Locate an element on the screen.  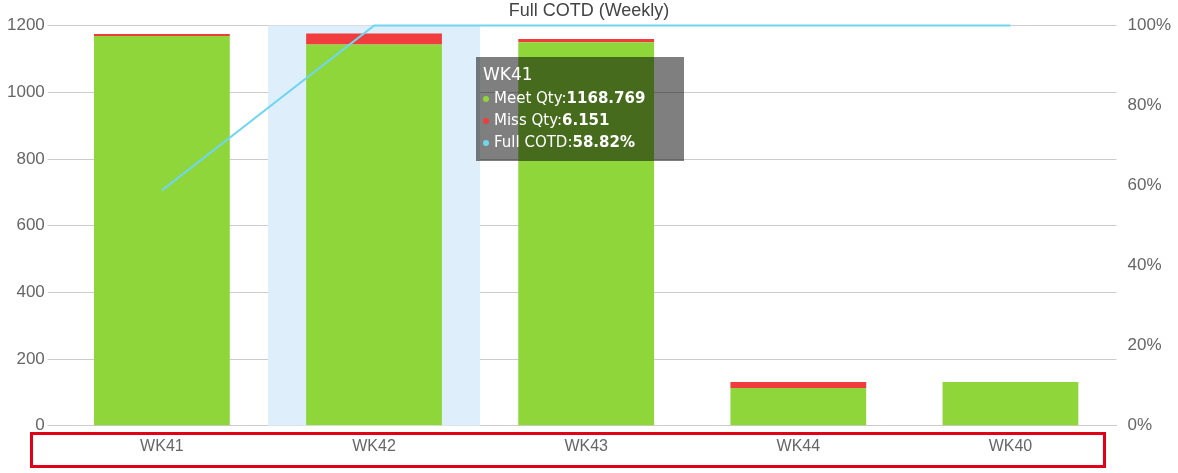
y-tick-label: 400 is located at coordinates (30, 292).